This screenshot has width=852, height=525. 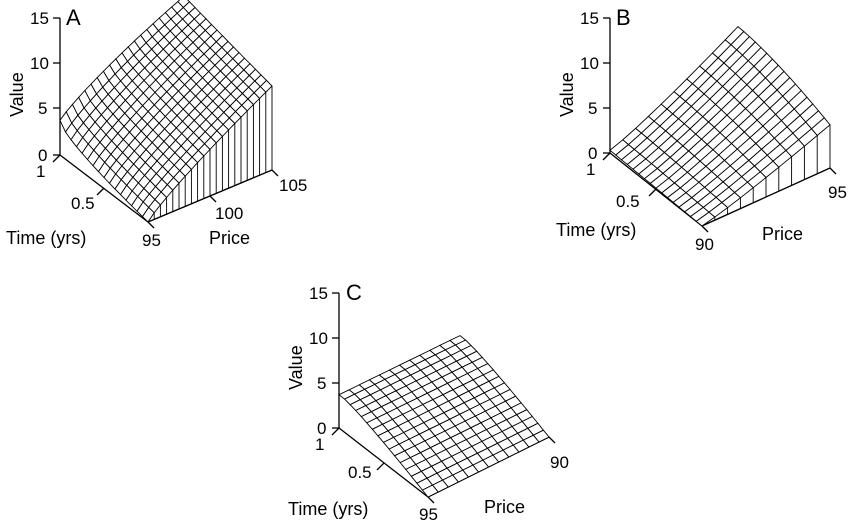 What do you see at coordinates (151, 240) in the screenshot?
I see `panel-a-price-ticklabel-95: 95` at bounding box center [151, 240].